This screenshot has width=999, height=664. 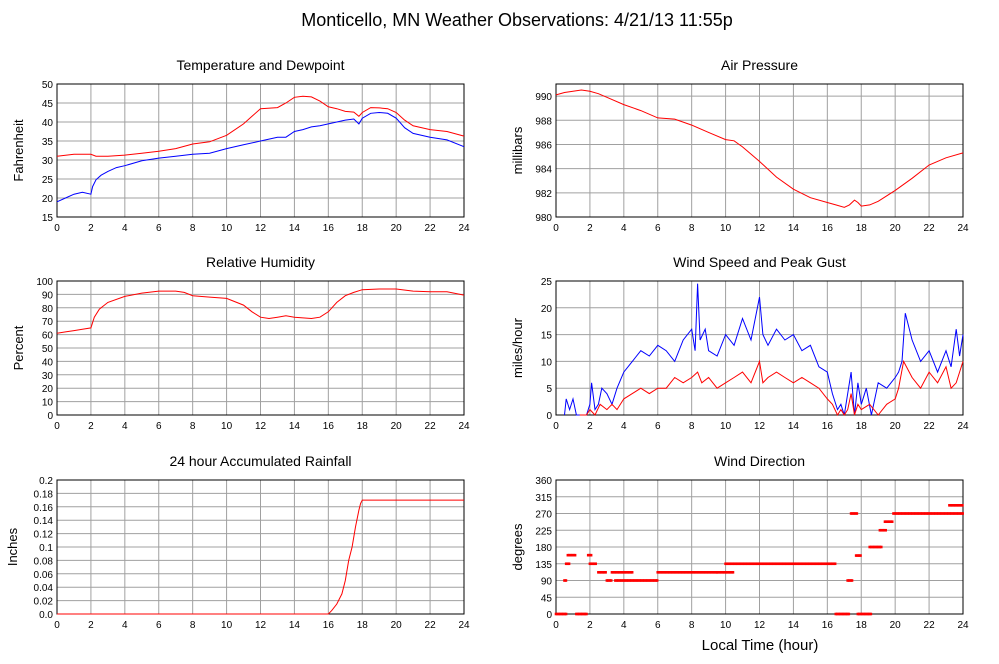 I want to click on panel-title: Wind Direction, so click(x=759, y=461).